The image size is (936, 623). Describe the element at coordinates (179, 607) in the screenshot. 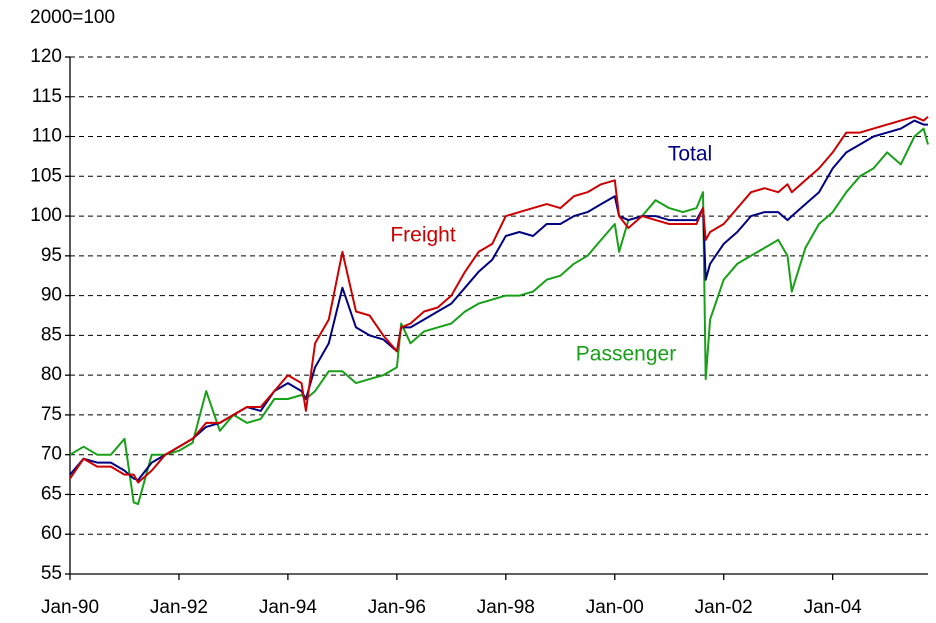

I see `x-tick-label: Jan-92` at that location.